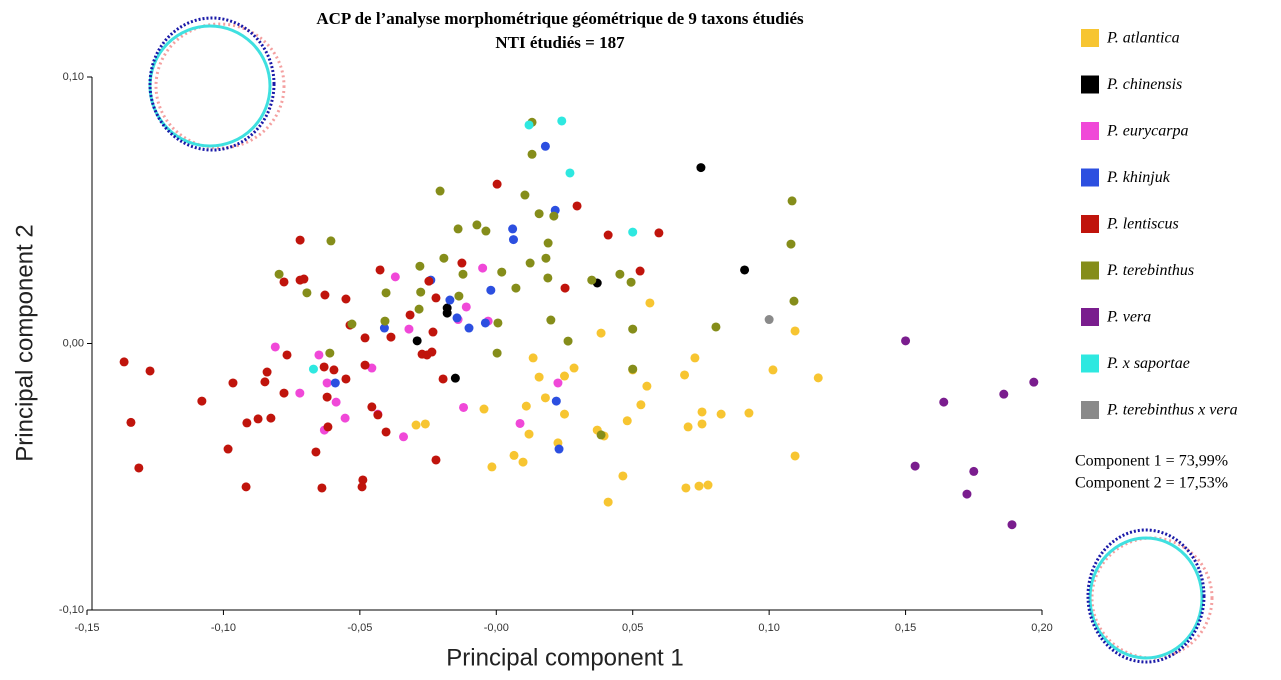 The height and width of the screenshot is (680, 1281). Describe the element at coordinates (1142, 224) in the screenshot. I see `legend-label: P. lentiscus` at that location.